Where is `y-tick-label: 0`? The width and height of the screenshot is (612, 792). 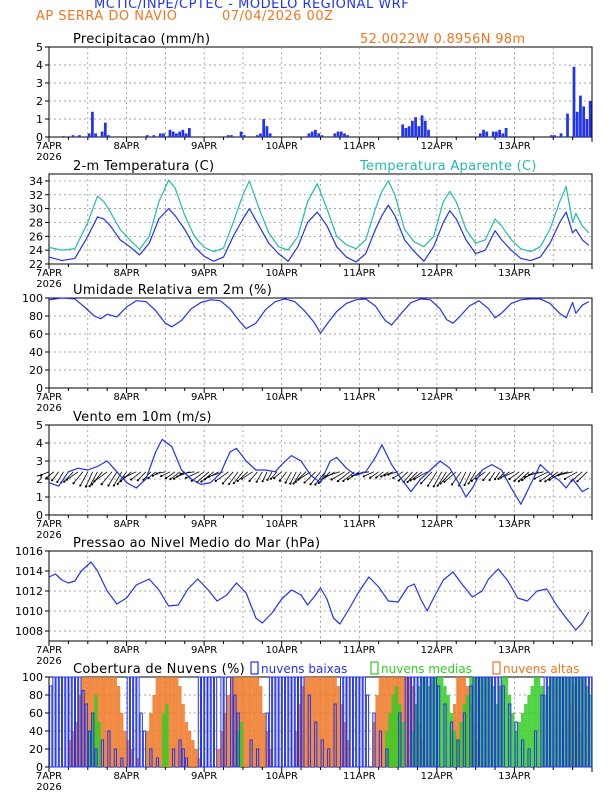 y-tick-label: 0 is located at coordinates (39, 388).